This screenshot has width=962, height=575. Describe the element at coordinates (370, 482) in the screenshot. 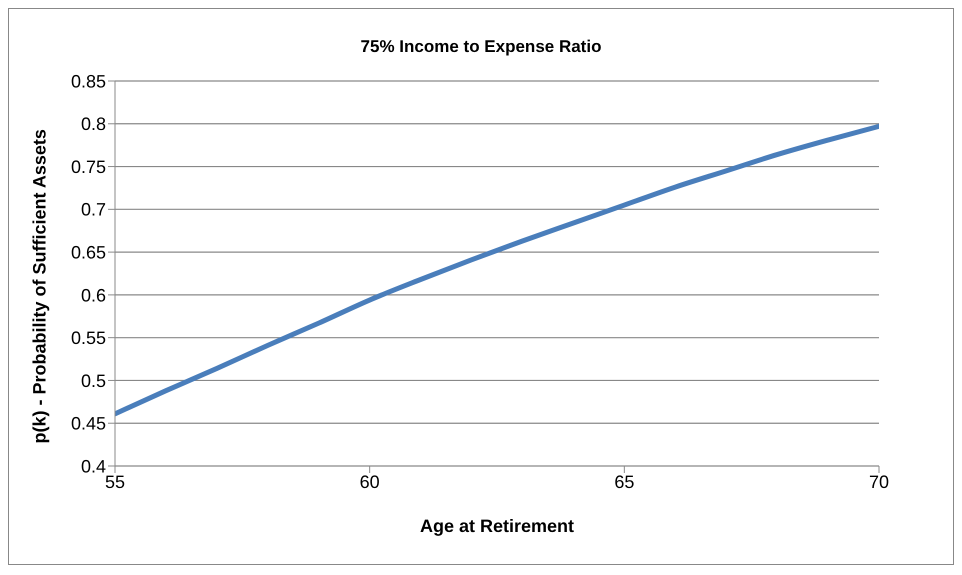

I see `x-tick-label: 60` at that location.